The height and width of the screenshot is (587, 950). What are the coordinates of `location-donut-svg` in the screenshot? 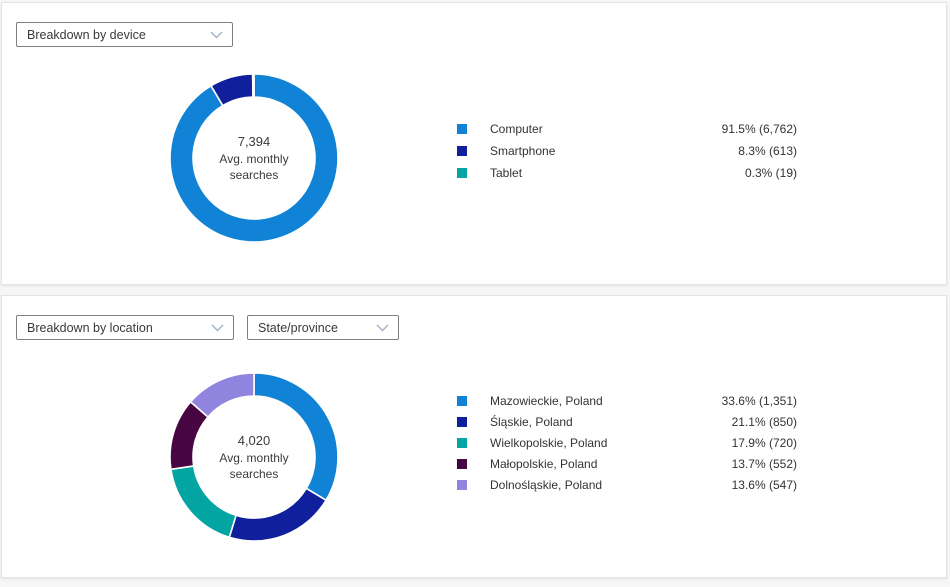 It's located at (254, 457).